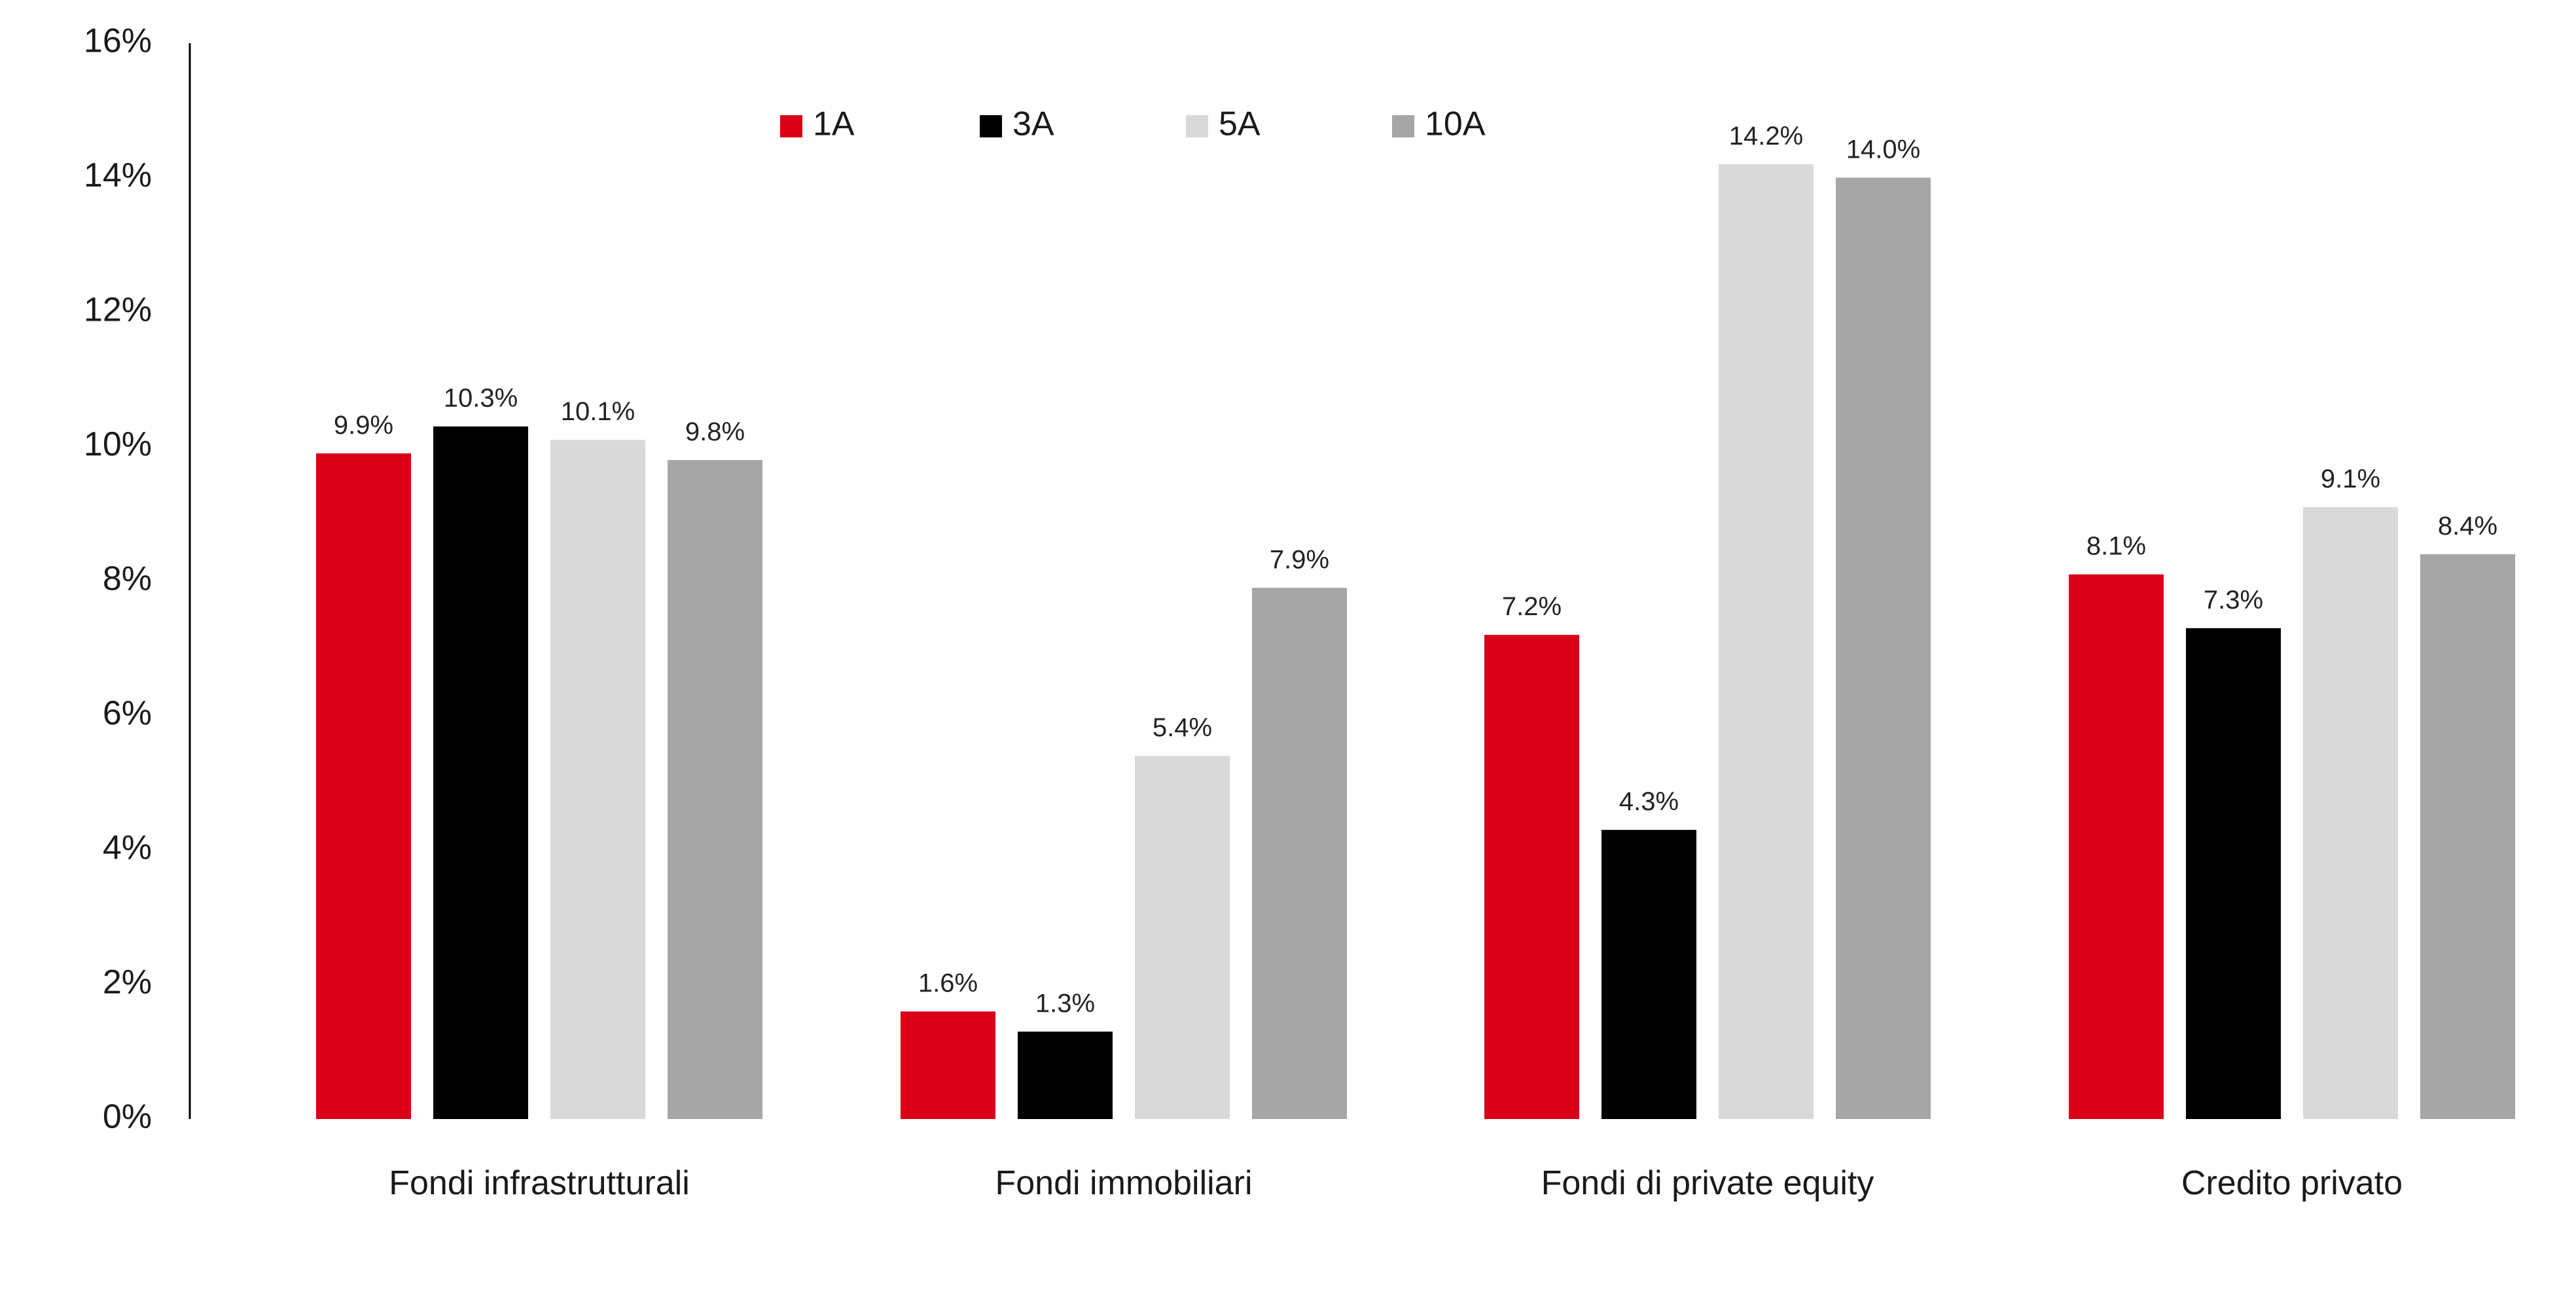 The height and width of the screenshot is (1316, 2576). I want to click on y-tick-label: 4%, so click(127, 848).